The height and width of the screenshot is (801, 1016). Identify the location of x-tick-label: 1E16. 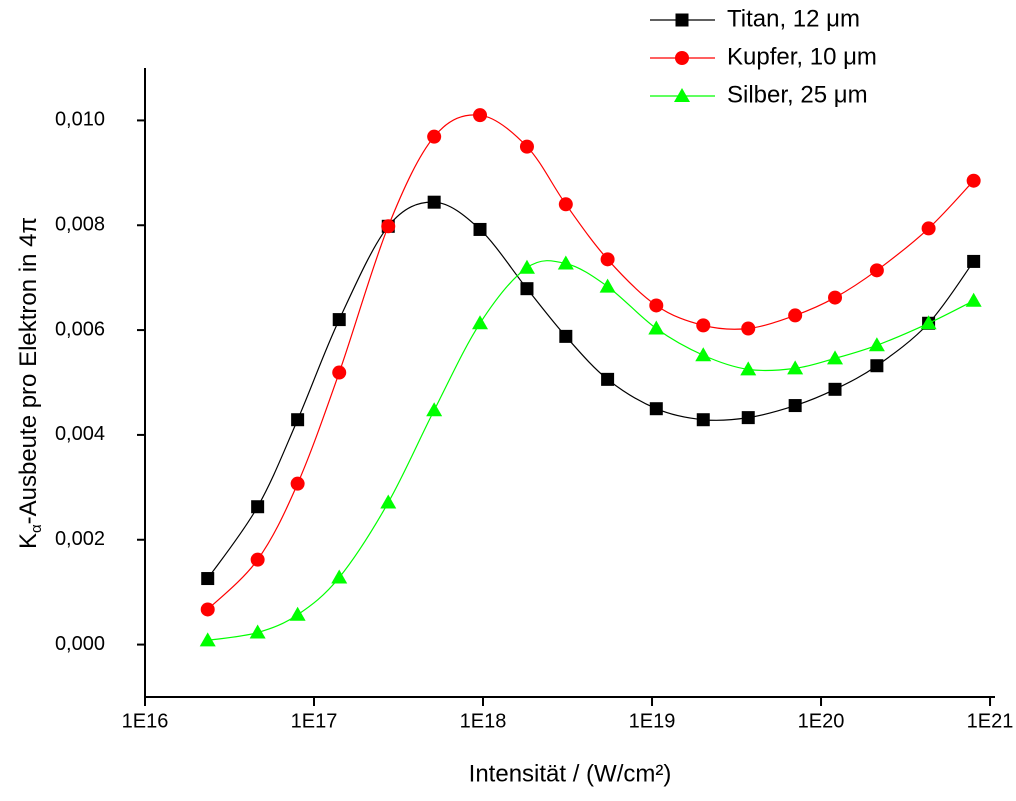
(145, 721).